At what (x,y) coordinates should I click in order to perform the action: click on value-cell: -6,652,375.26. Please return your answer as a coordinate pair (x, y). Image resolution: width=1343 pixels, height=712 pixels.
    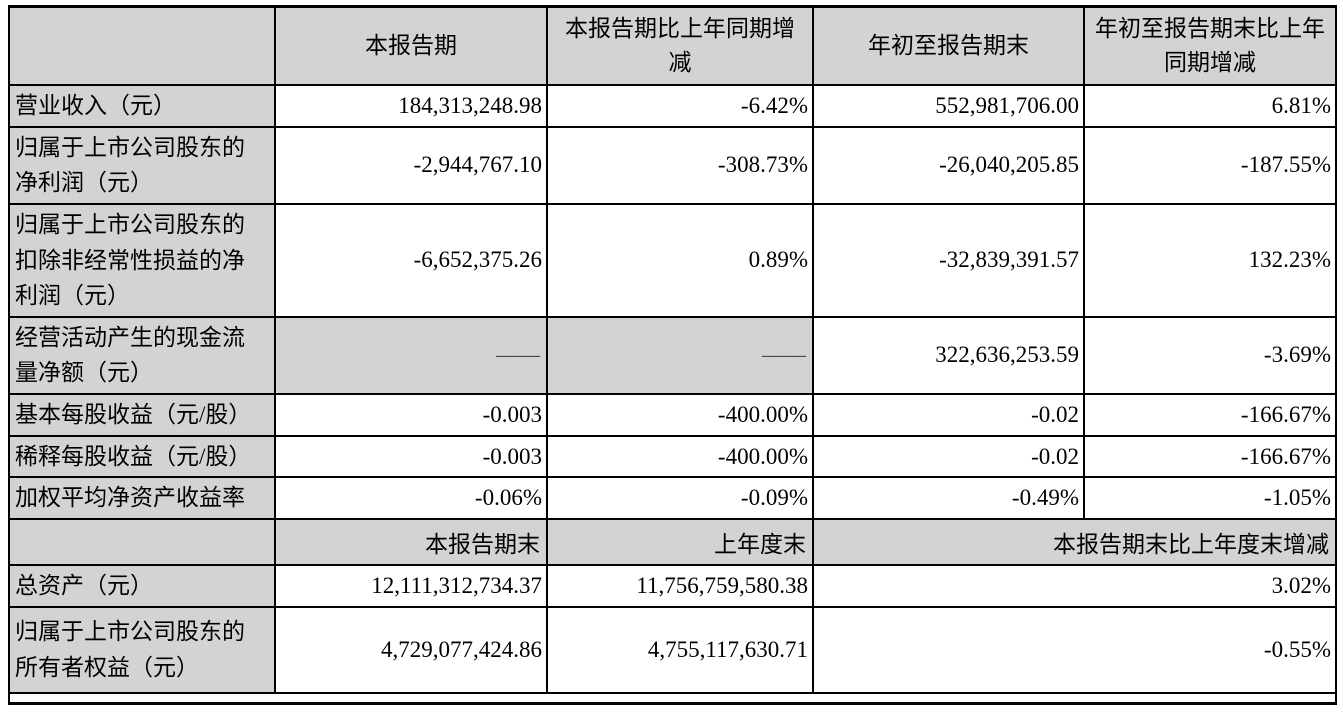
    Looking at the image, I should click on (411, 260).